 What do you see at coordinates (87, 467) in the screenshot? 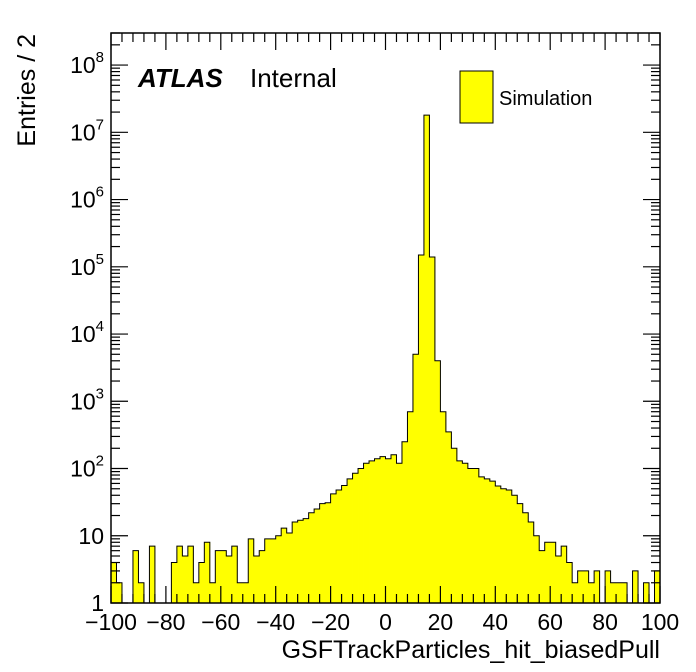
I see `y-tick-label: 10²` at bounding box center [87, 467].